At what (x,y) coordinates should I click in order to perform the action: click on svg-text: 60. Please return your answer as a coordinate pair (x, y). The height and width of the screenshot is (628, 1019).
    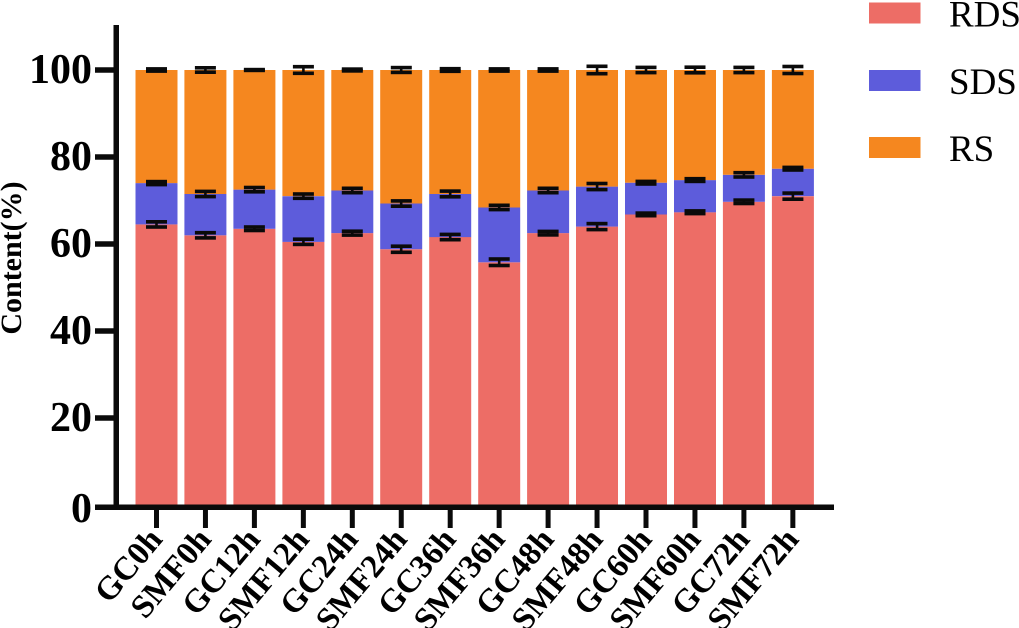
    Looking at the image, I should click on (71, 244).